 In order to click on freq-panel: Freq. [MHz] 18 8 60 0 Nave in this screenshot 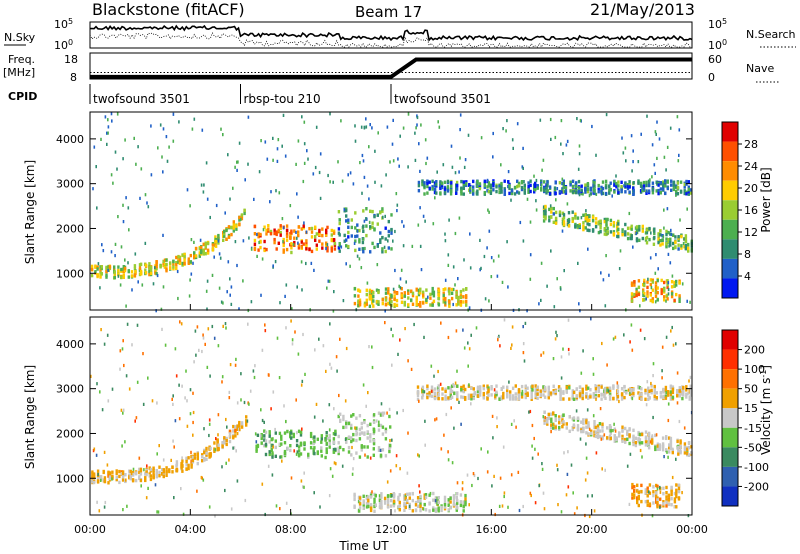, I will do `click(391, 68)`.